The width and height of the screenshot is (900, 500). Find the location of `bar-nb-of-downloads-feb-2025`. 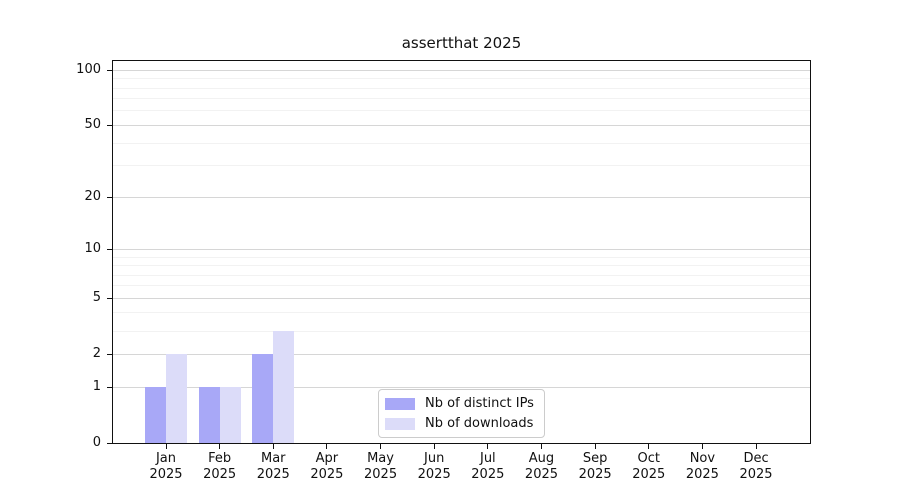

bar-nb-of-downloads-feb-2025 is located at coordinates (230, 415).